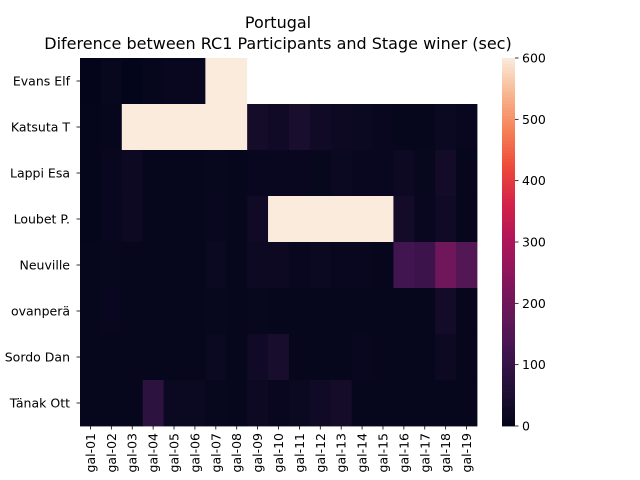 The image size is (640, 480). I want to click on colorbar-tick-label: 100, so click(534, 364).